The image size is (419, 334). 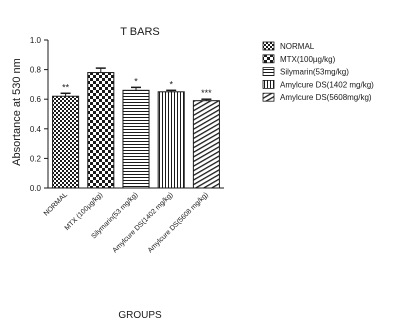 What do you see at coordinates (84, 211) in the screenshot?
I see `x-tick-label: MTX (100µg/kg)` at bounding box center [84, 211].